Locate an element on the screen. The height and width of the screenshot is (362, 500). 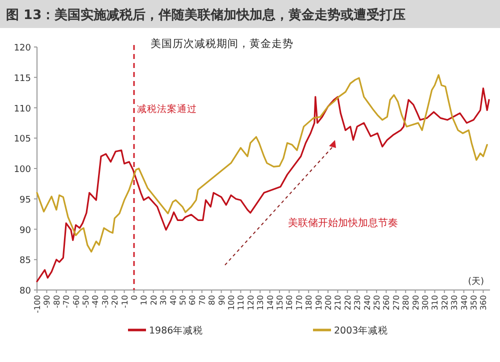
y-tick-label: 80 is located at coordinates (26, 291).